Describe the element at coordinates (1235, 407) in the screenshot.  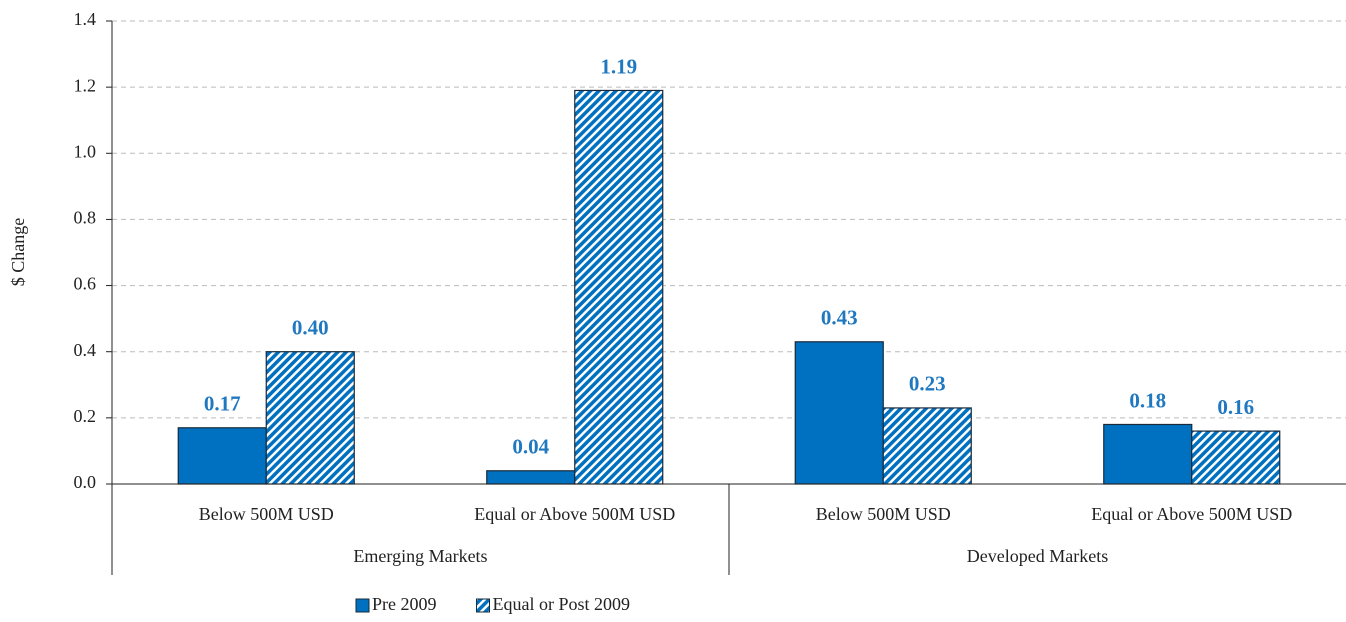
I see `data-label: 0.16` at that location.